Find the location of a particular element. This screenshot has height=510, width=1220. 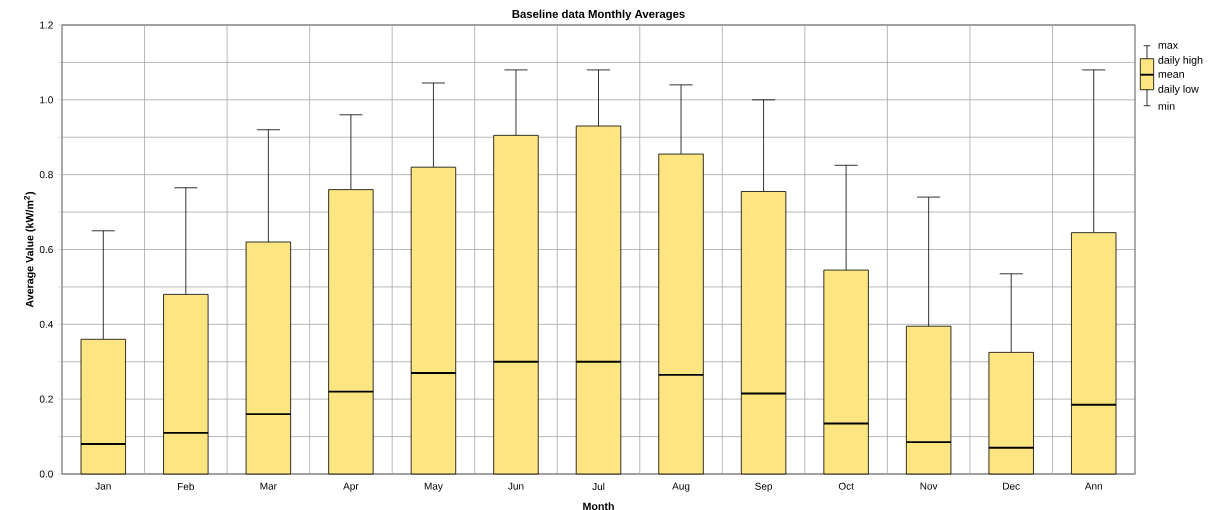

text: daily low is located at coordinates (1178, 90).